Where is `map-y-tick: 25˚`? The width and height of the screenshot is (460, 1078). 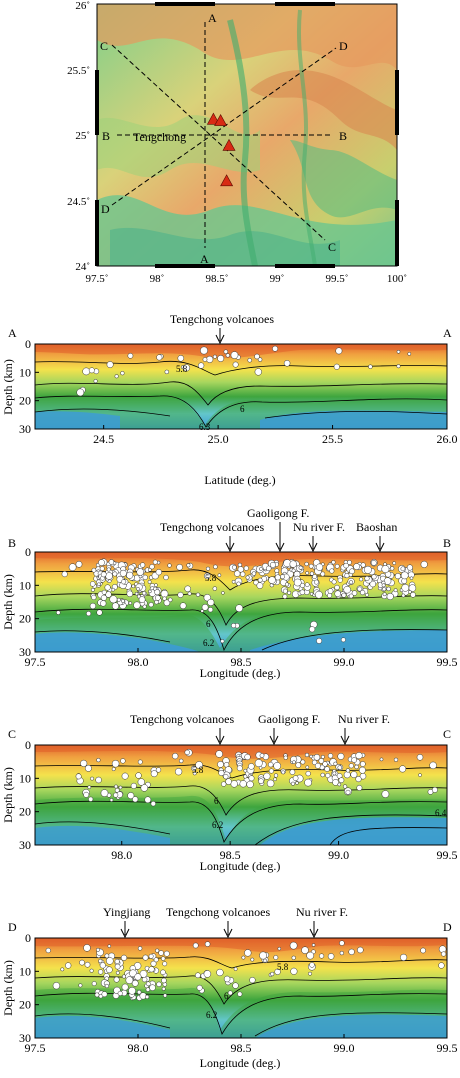 map-y-tick: 25˚ is located at coordinates (82, 136).